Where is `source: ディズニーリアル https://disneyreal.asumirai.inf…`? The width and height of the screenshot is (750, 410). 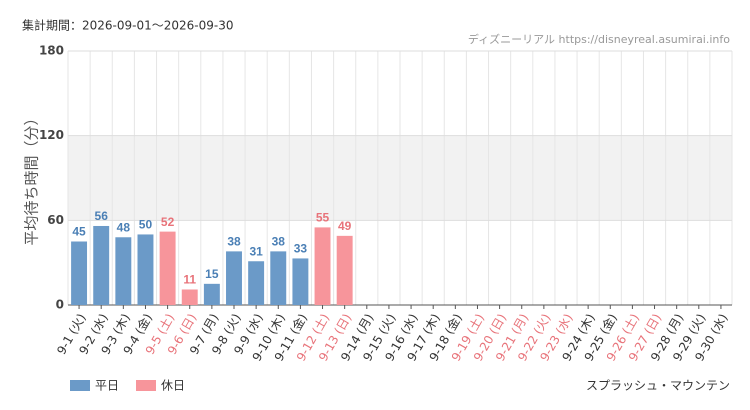
source: ディズニーリアル https://disneyreal.asumirai.inf… is located at coordinates (599, 39).